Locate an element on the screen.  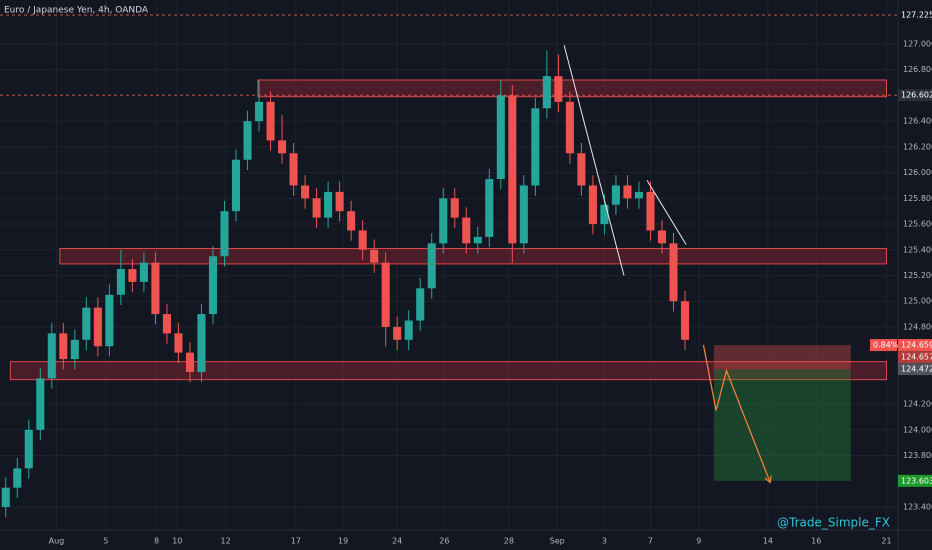
y-tick-label: 124.000 is located at coordinates (917, 429).